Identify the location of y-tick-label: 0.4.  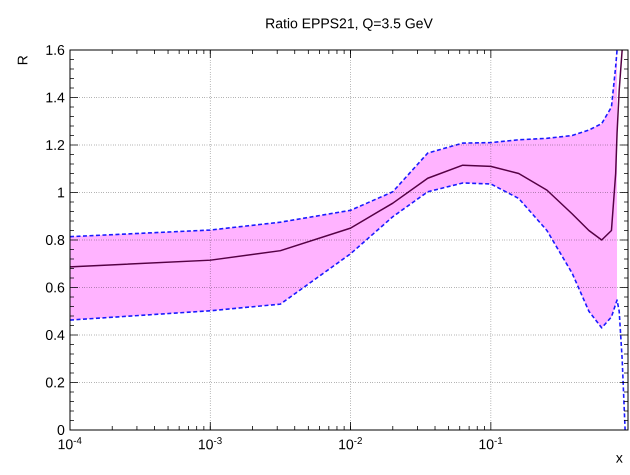
(55, 335).